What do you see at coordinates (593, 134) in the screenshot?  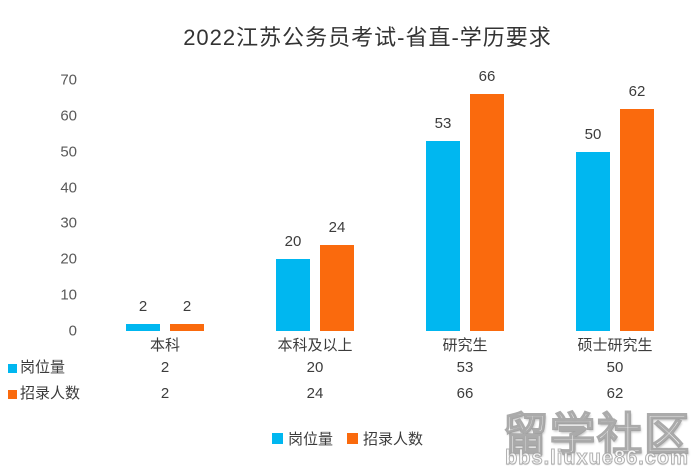 I see `bar-value-label: 50` at bounding box center [593, 134].